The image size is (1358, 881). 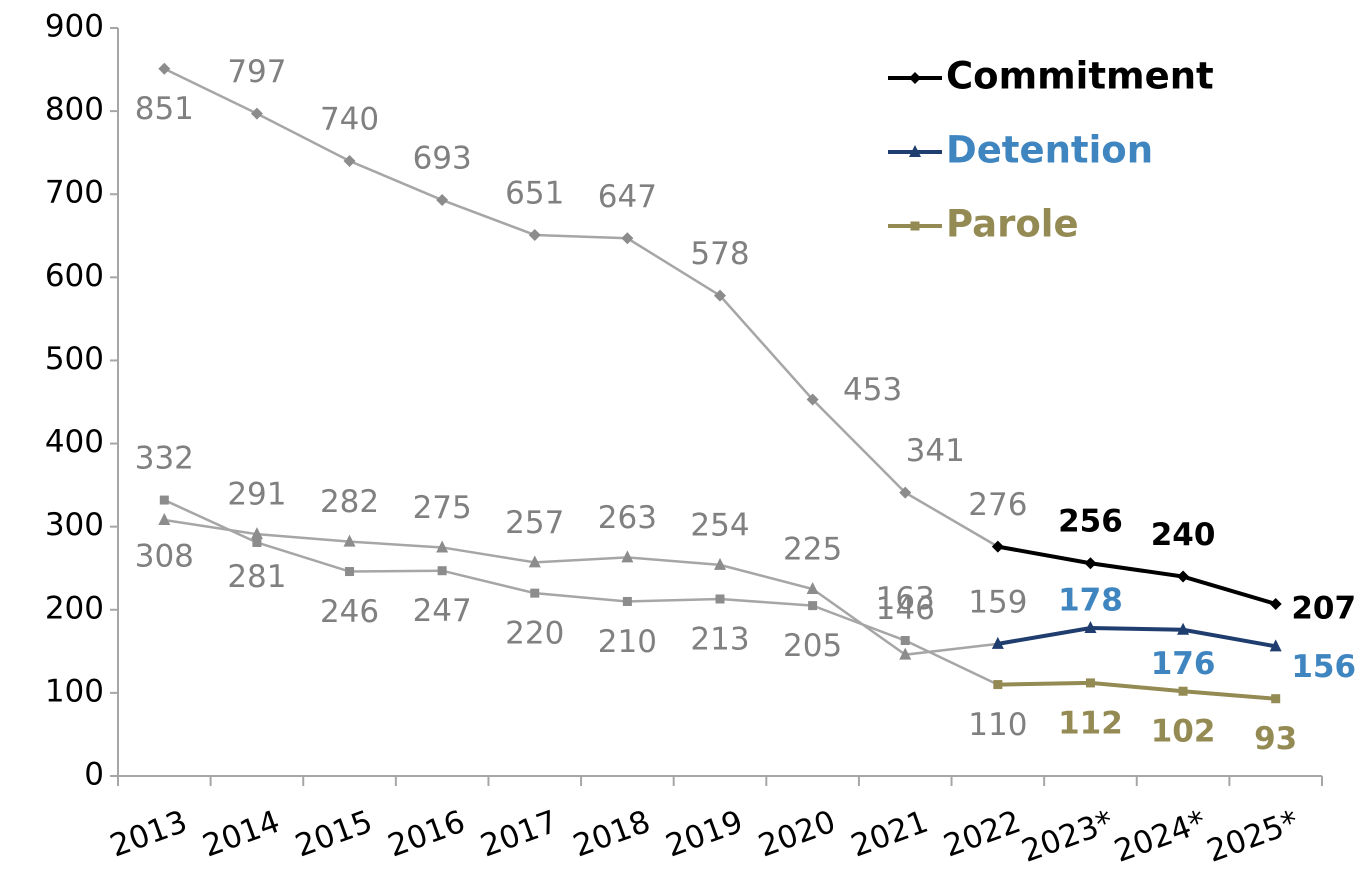 What do you see at coordinates (334, 834) in the screenshot?
I see `x-tick-label: 2015` at bounding box center [334, 834].